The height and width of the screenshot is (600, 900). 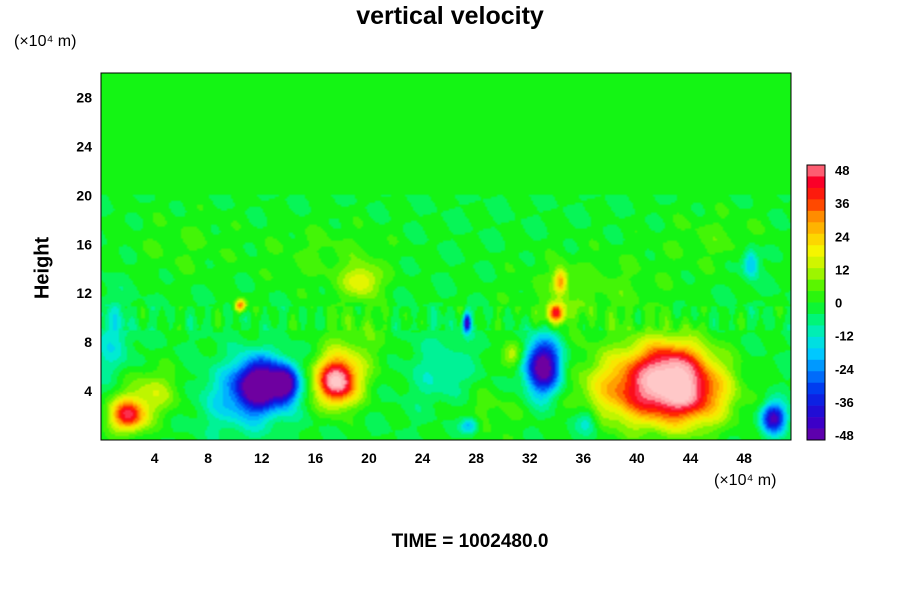 I want to click on colorbar-tick-label: -12, so click(x=844, y=336).